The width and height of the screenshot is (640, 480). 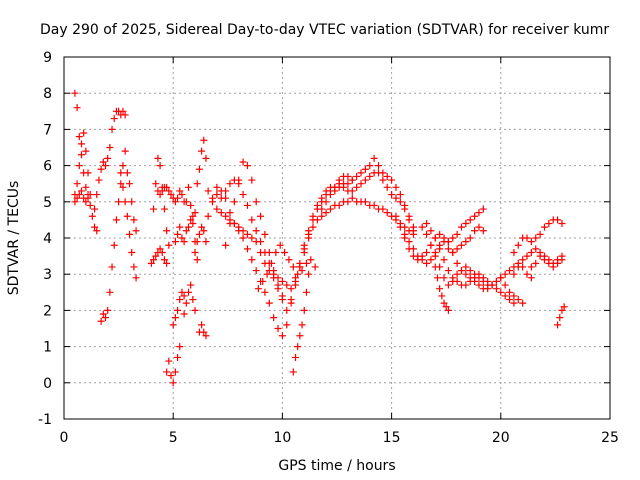 What do you see at coordinates (47, 94) in the screenshot?
I see `y-tick-label: 8` at bounding box center [47, 94].